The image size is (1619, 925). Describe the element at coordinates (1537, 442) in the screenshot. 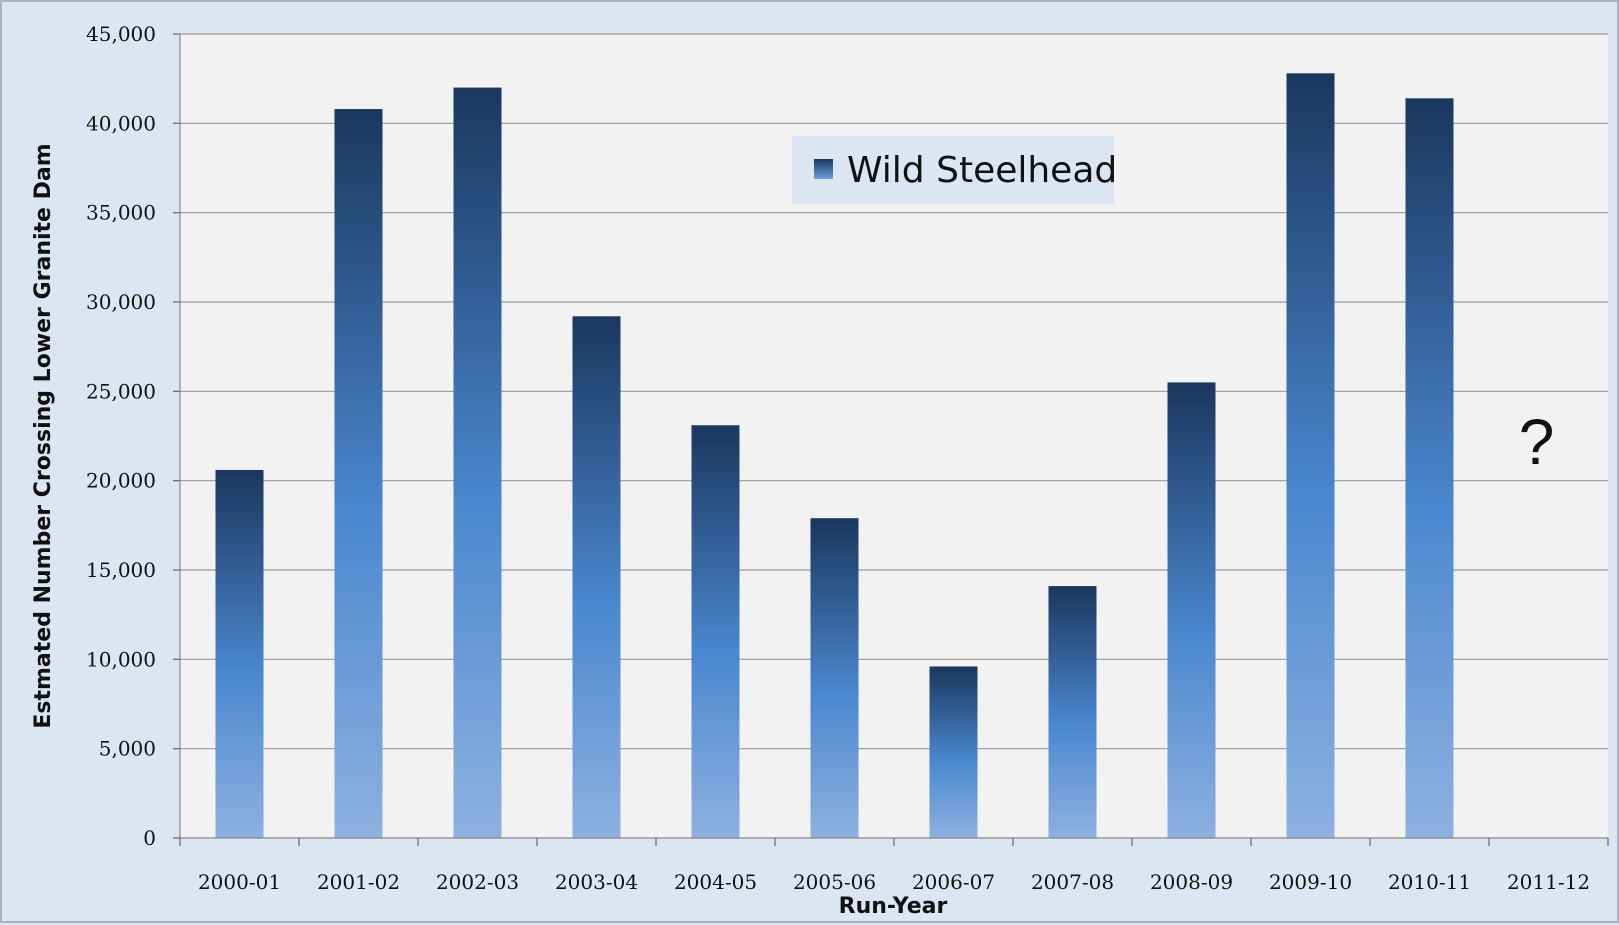

I see `annotation-question-mark: ?` at that location.